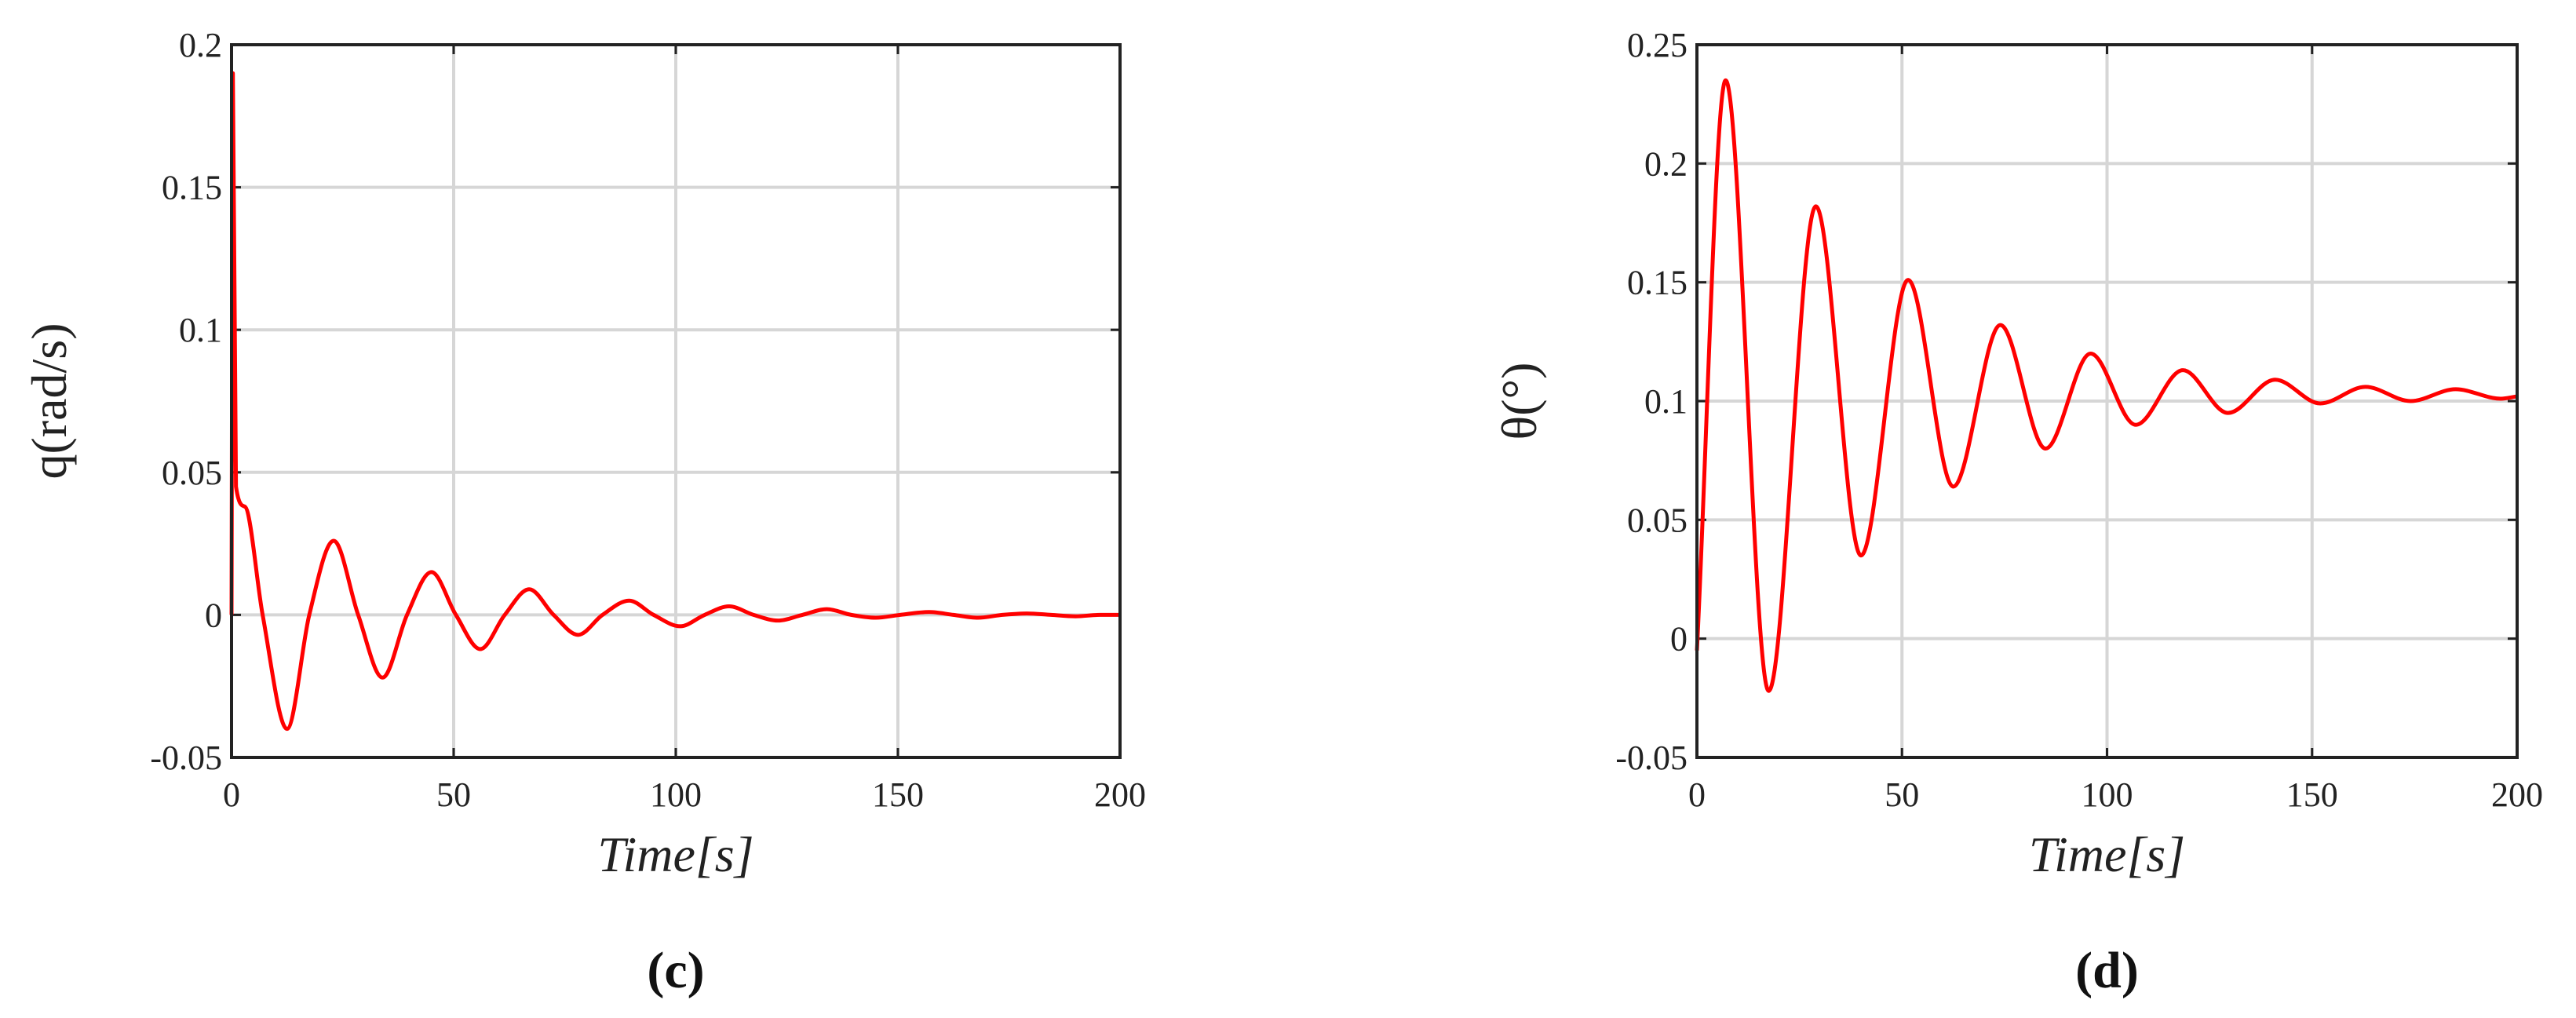 The image size is (2576, 1018). What do you see at coordinates (1657, 45) in the screenshot?
I see `y-tick-label: 0.25` at bounding box center [1657, 45].